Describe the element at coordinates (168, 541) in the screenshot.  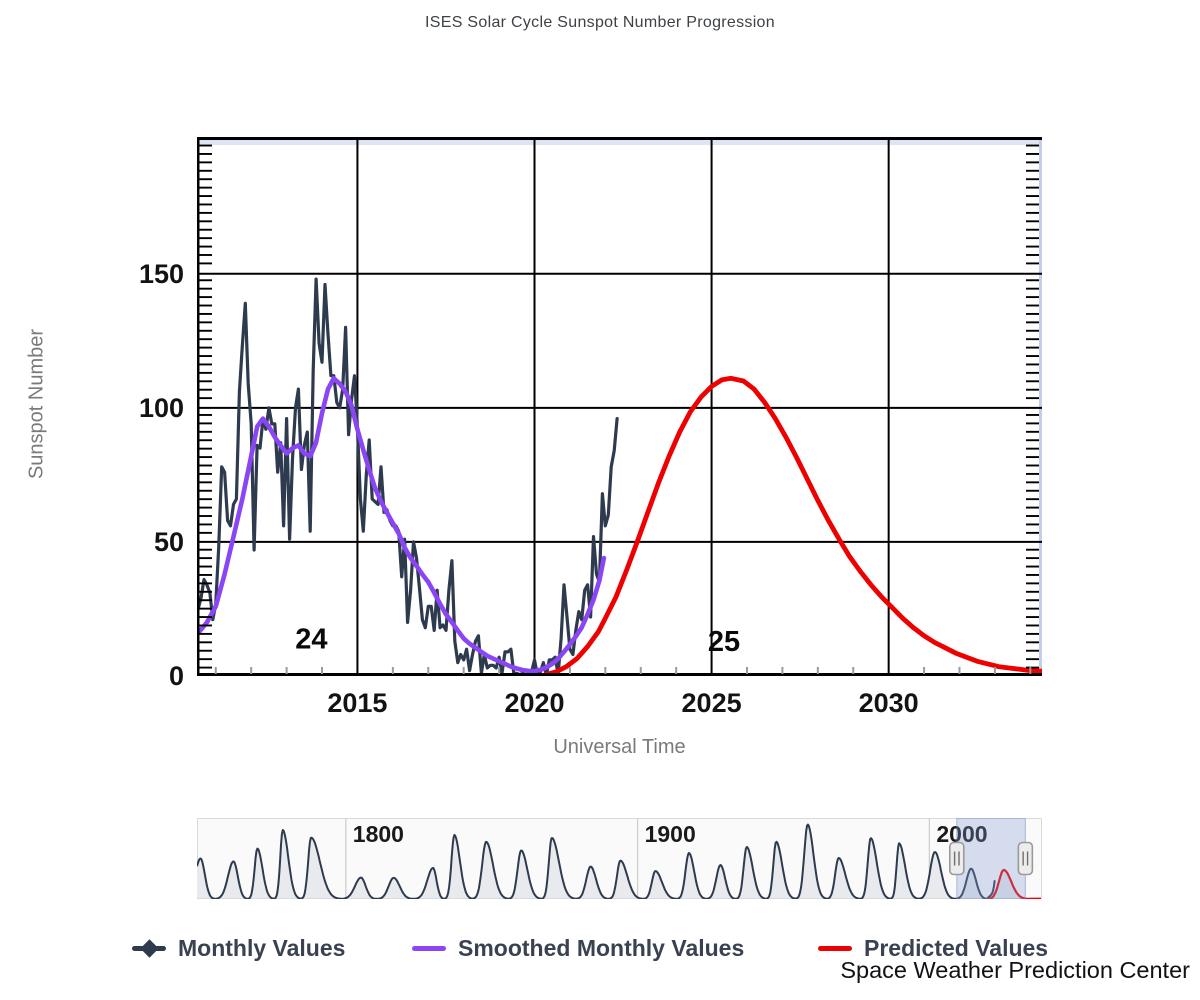
I see `y-tick-label: 50` at that location.